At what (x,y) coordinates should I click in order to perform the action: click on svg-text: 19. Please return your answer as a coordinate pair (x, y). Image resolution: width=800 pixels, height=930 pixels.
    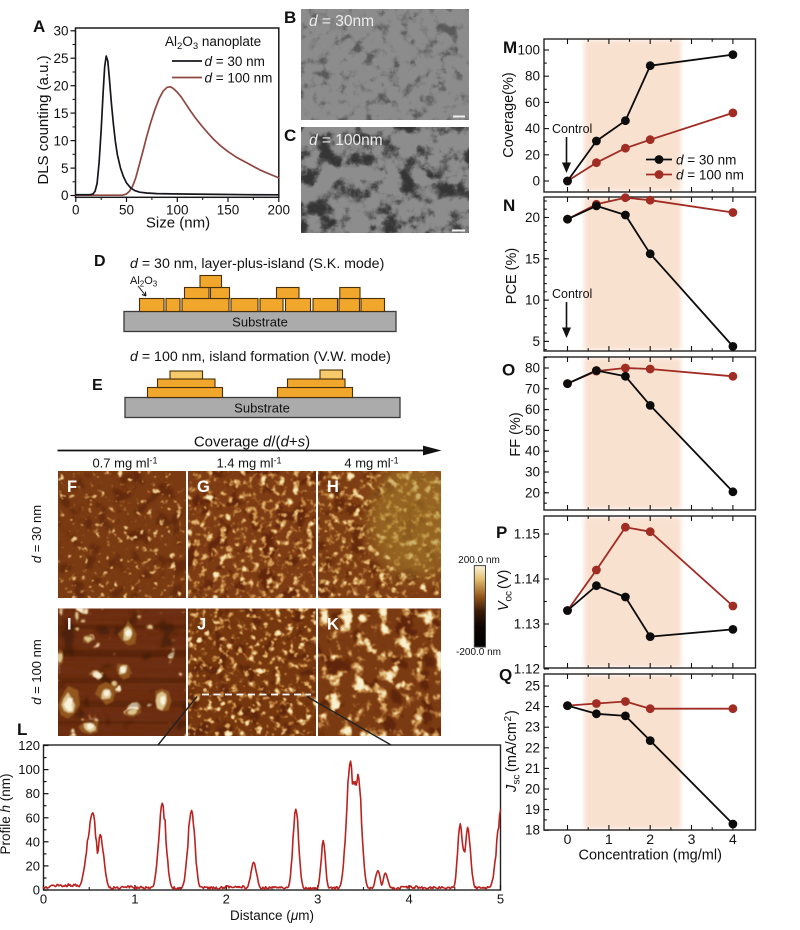
    Looking at the image, I should click on (532, 809).